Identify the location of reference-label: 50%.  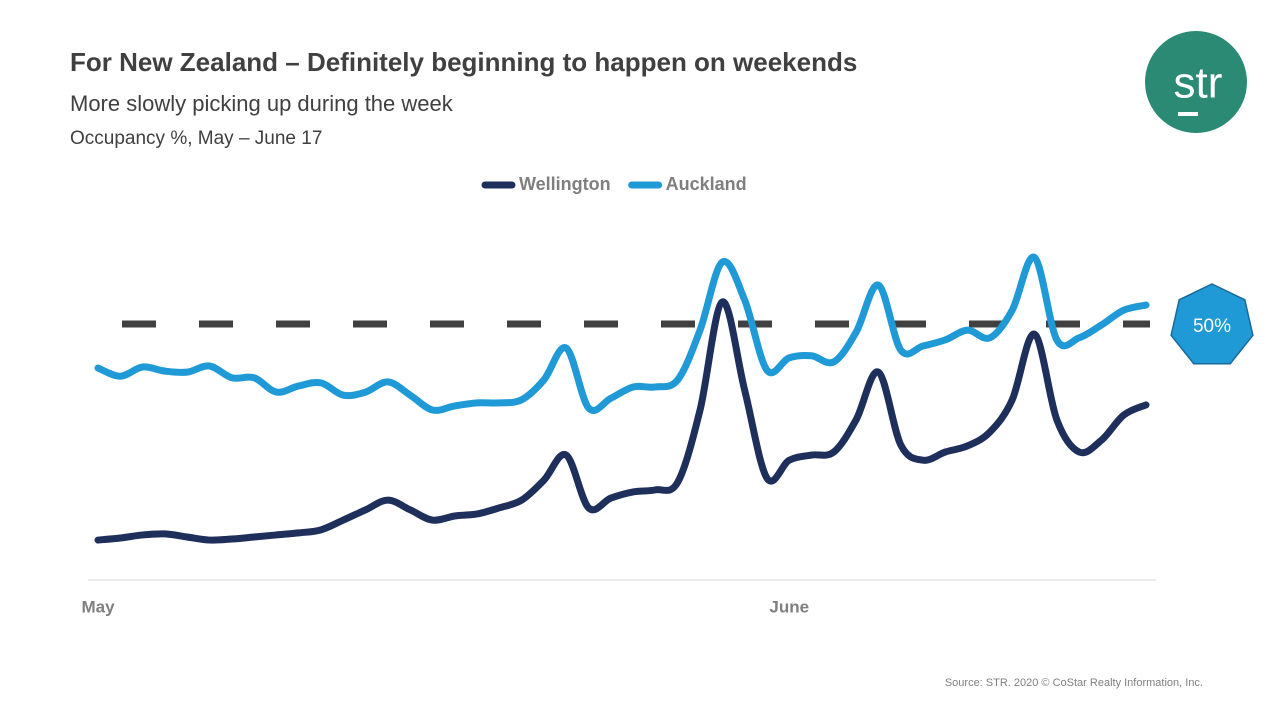
(1212, 326).